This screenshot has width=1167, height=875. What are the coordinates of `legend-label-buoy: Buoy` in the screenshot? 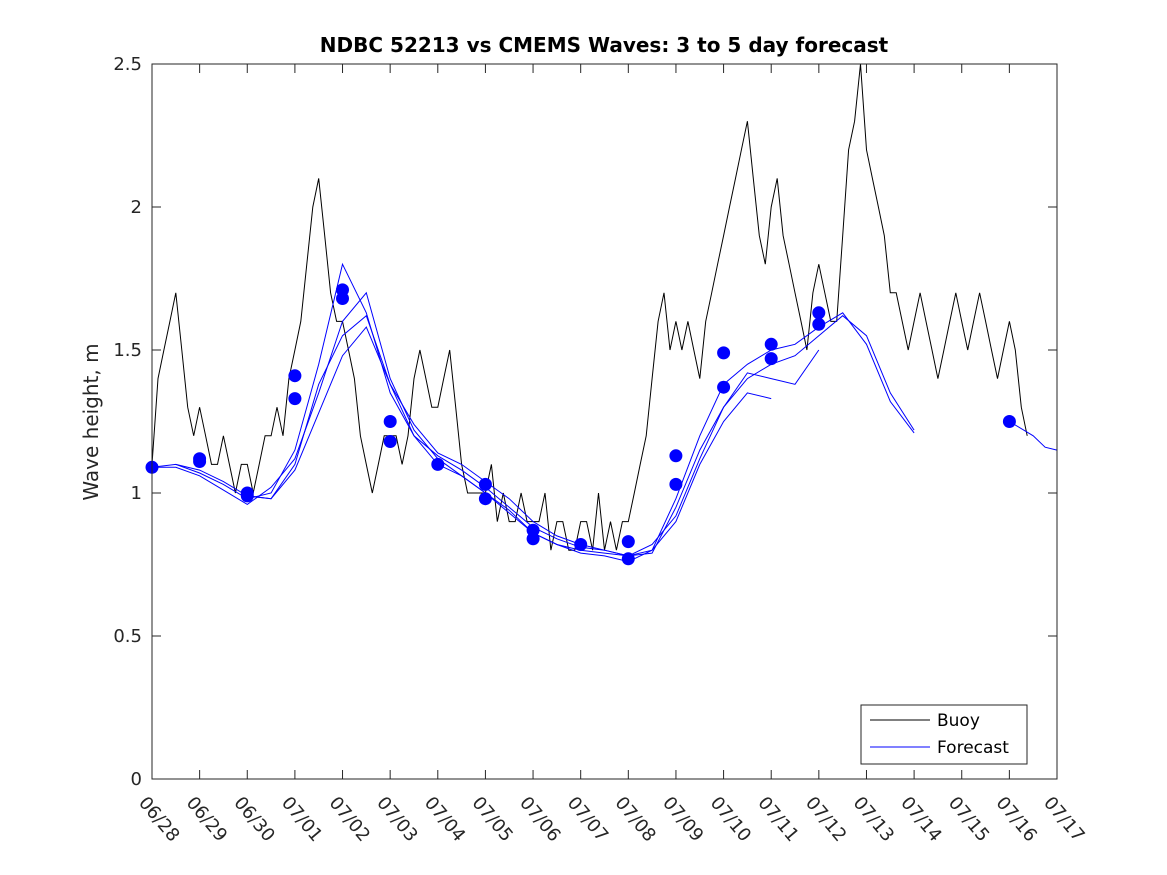 It's located at (958, 721).